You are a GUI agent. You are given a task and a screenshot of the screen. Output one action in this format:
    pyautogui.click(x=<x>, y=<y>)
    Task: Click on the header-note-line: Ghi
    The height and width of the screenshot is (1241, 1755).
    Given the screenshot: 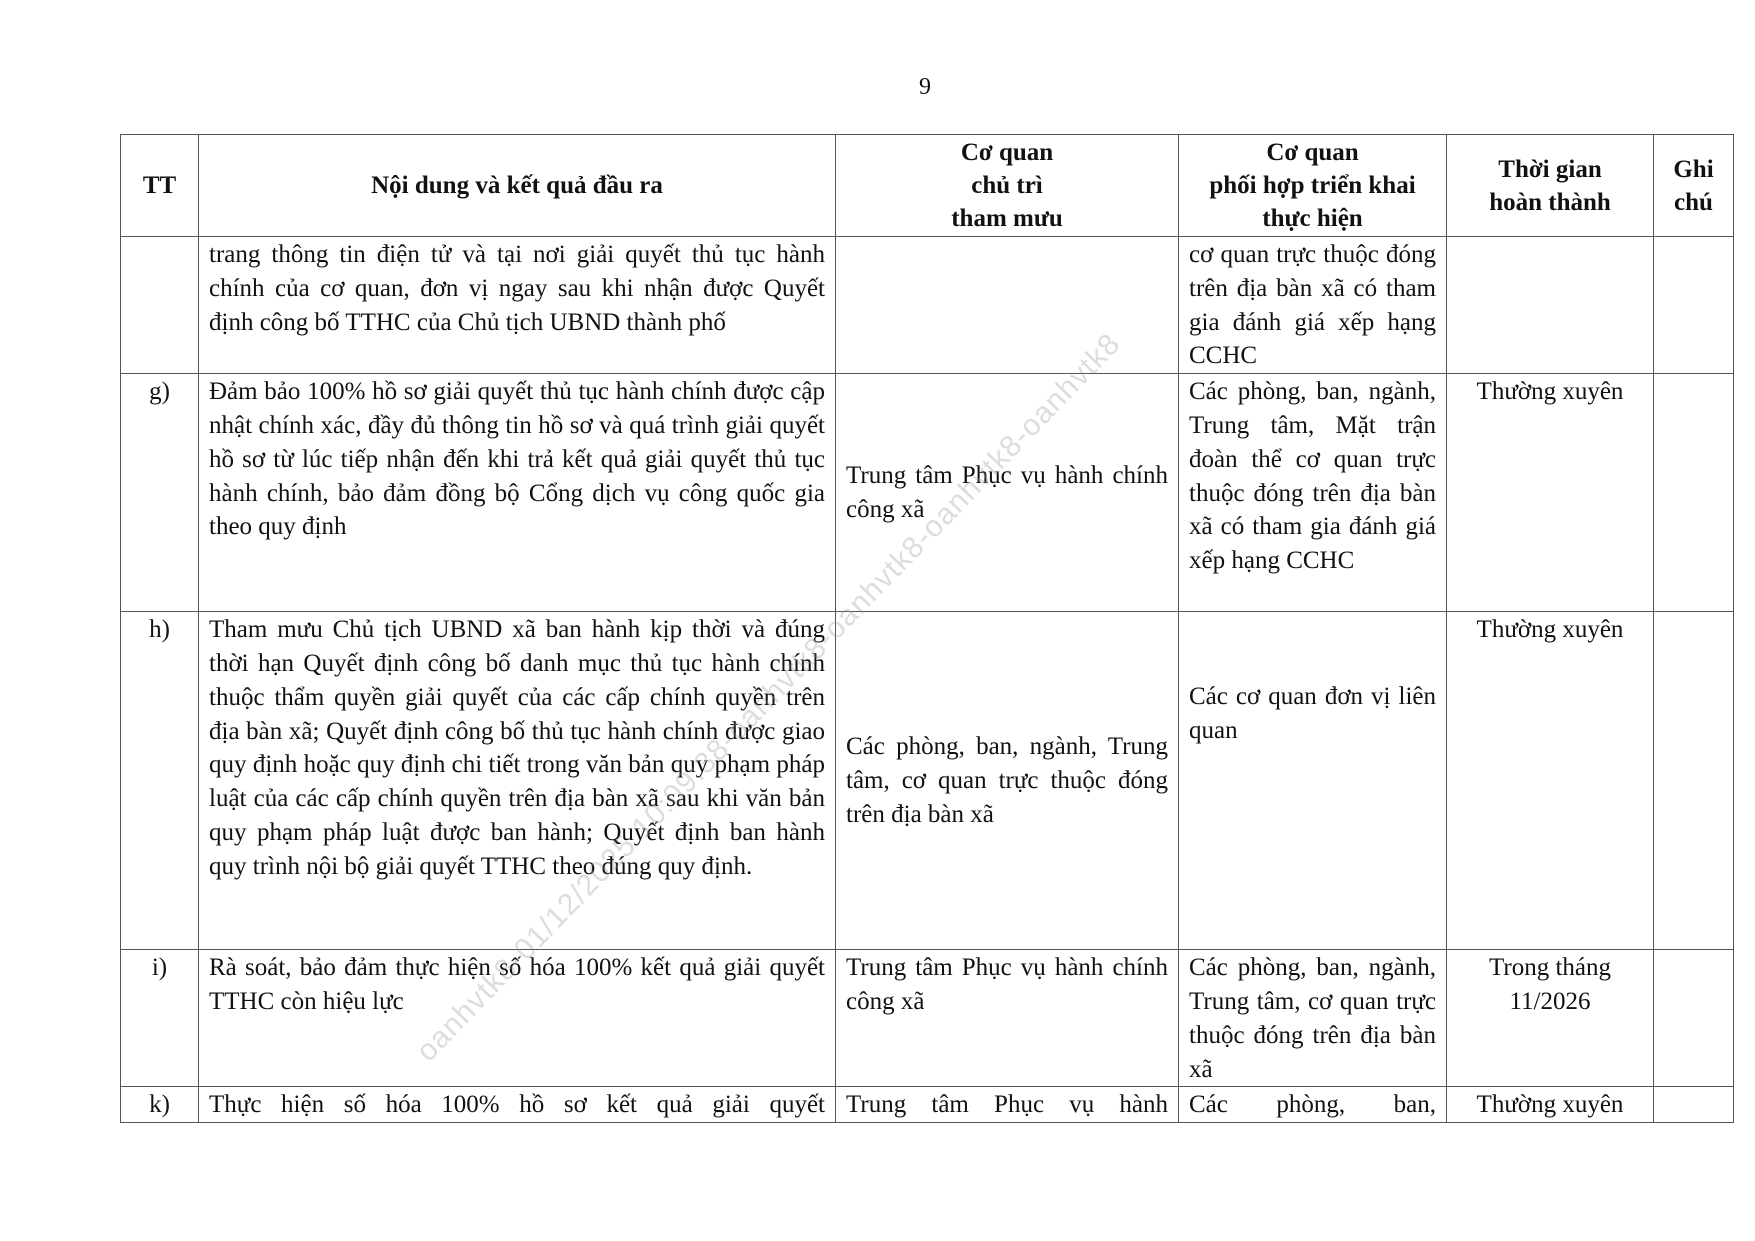 What is the action you would take?
    pyautogui.click(x=1693, y=169)
    